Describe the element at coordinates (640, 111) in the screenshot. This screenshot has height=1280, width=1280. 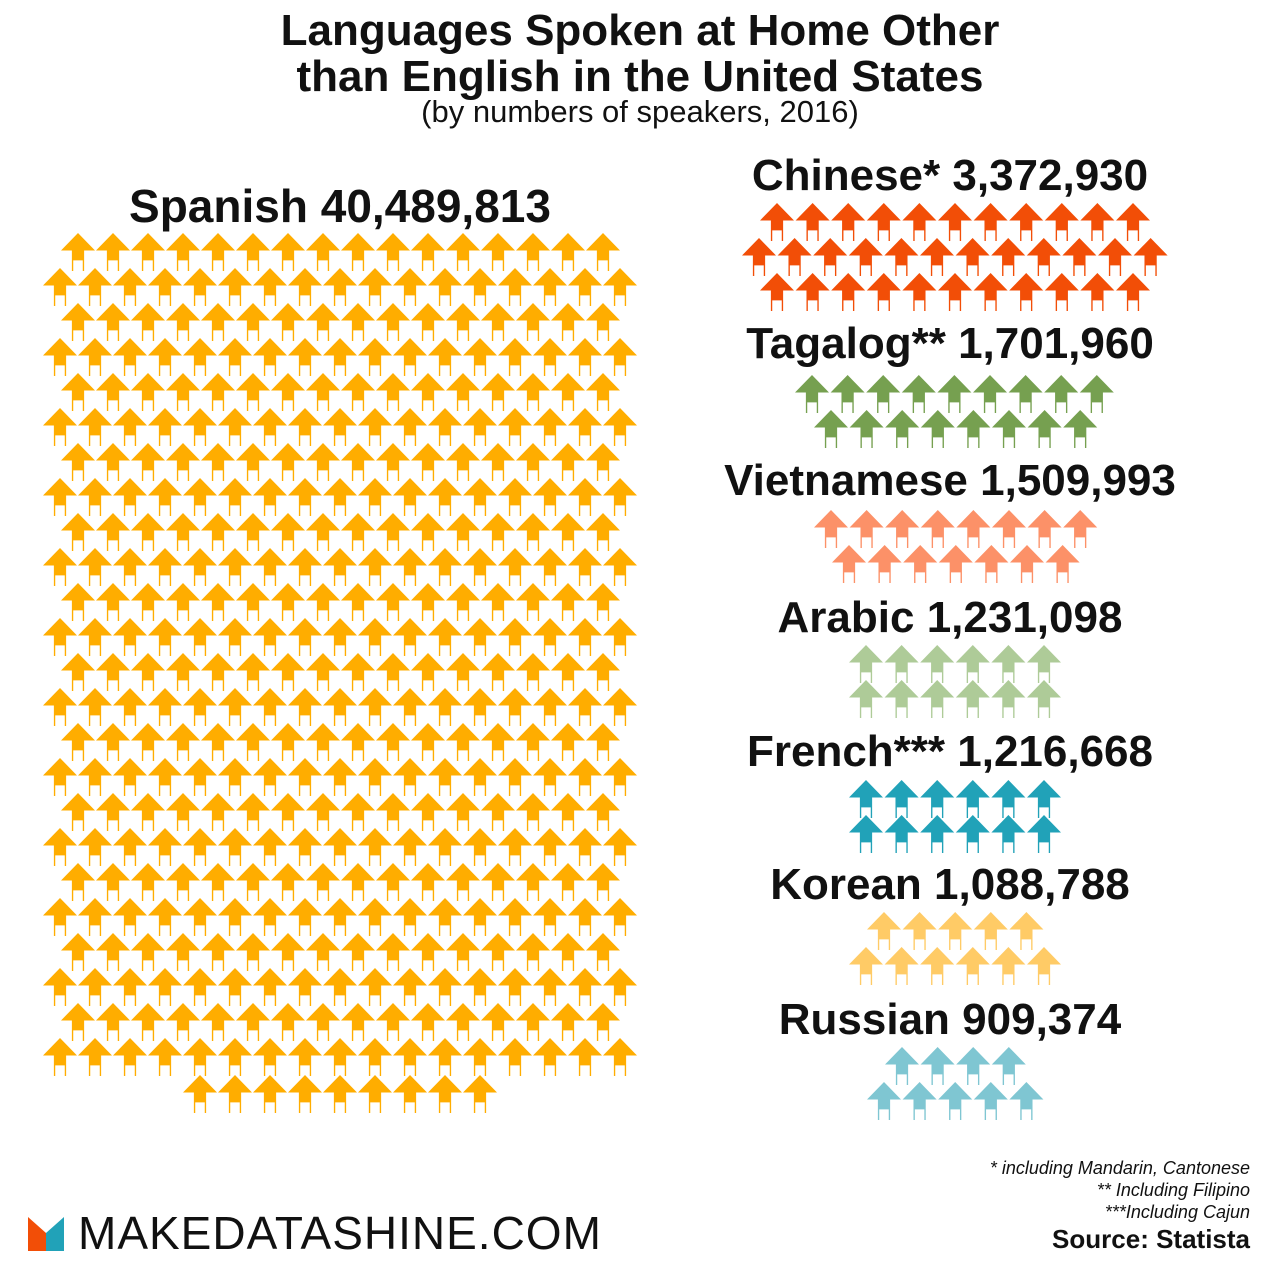
I see `chart-subtitle: (by numbers of speakers, 2016)` at that location.